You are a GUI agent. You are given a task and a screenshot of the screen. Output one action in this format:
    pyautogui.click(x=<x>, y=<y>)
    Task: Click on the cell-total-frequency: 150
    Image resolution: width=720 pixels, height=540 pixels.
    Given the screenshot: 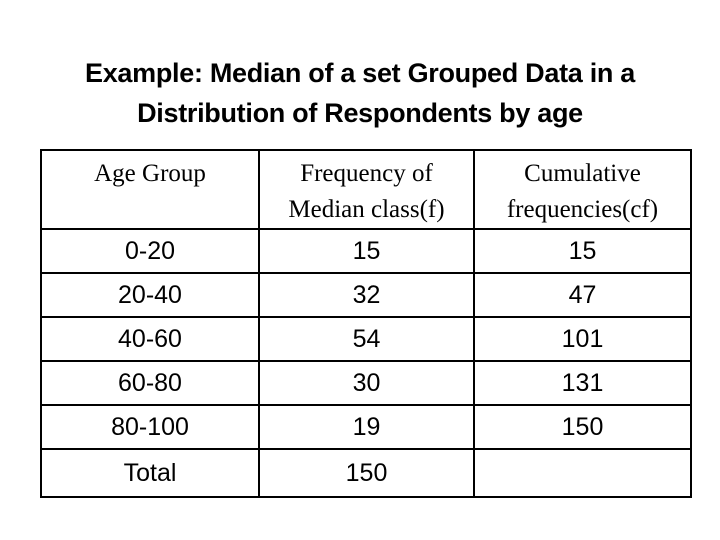 What is the action you would take?
    pyautogui.click(x=366, y=473)
    